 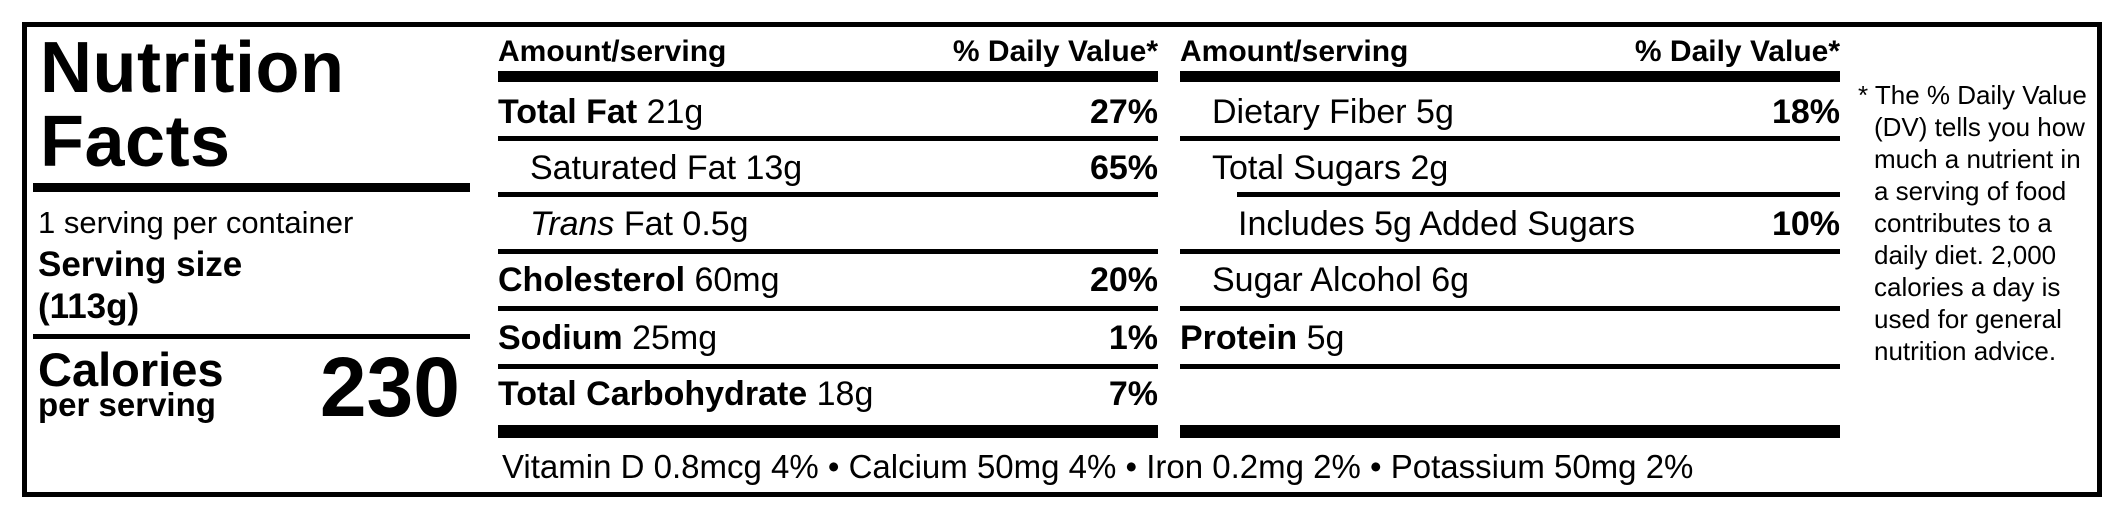 I want to click on row-trans-fat: Trans Fat 0.5g, so click(x=828, y=224).